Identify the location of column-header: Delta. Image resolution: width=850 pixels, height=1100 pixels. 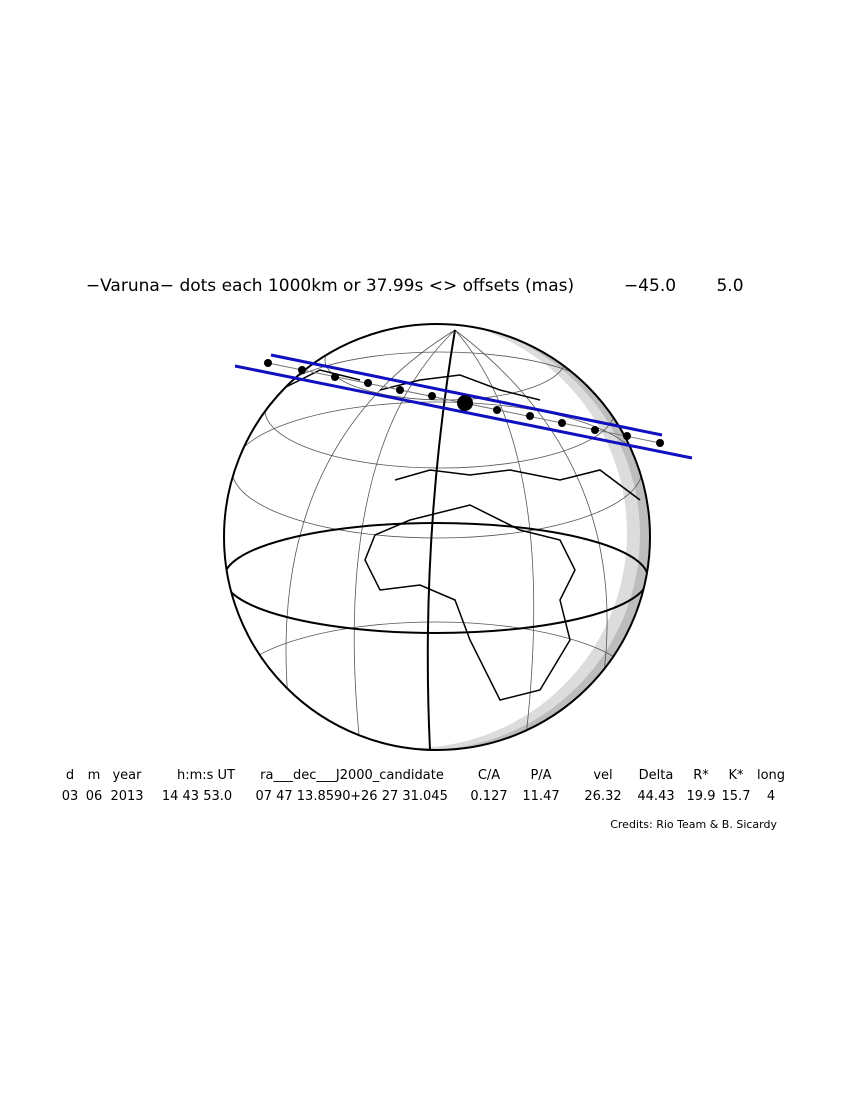
(656, 775).